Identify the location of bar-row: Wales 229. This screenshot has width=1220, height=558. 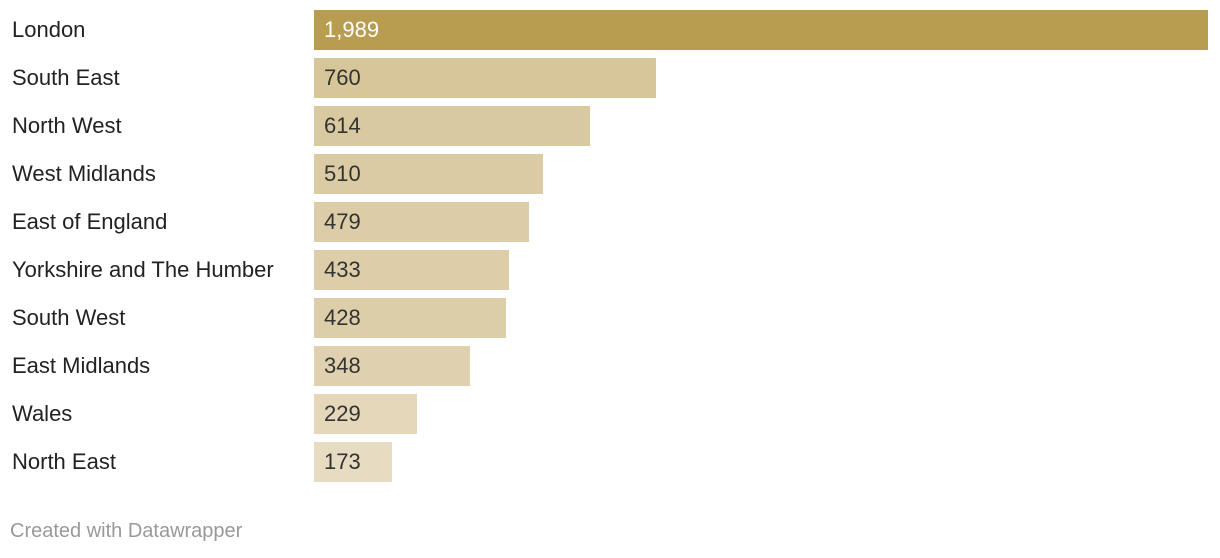
(610, 414).